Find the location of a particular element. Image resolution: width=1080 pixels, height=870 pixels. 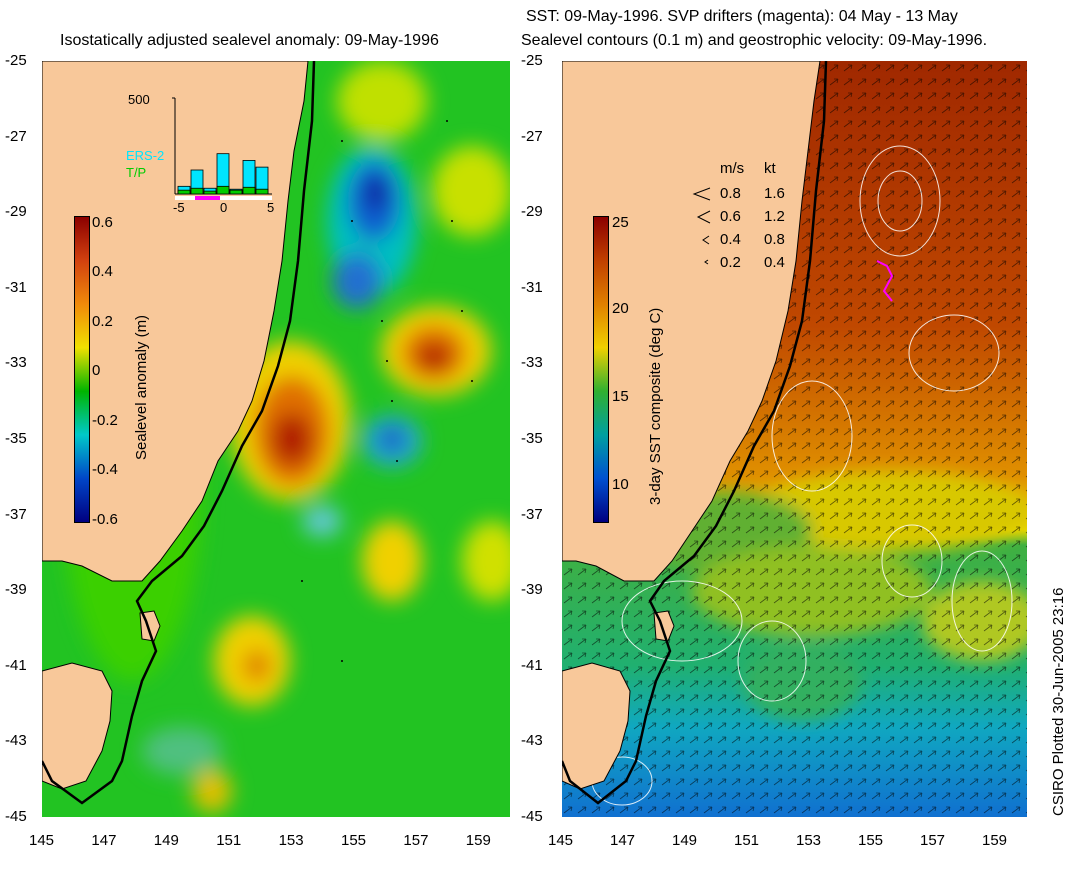

velocity-legend-kt: 0.8 is located at coordinates (774, 239).